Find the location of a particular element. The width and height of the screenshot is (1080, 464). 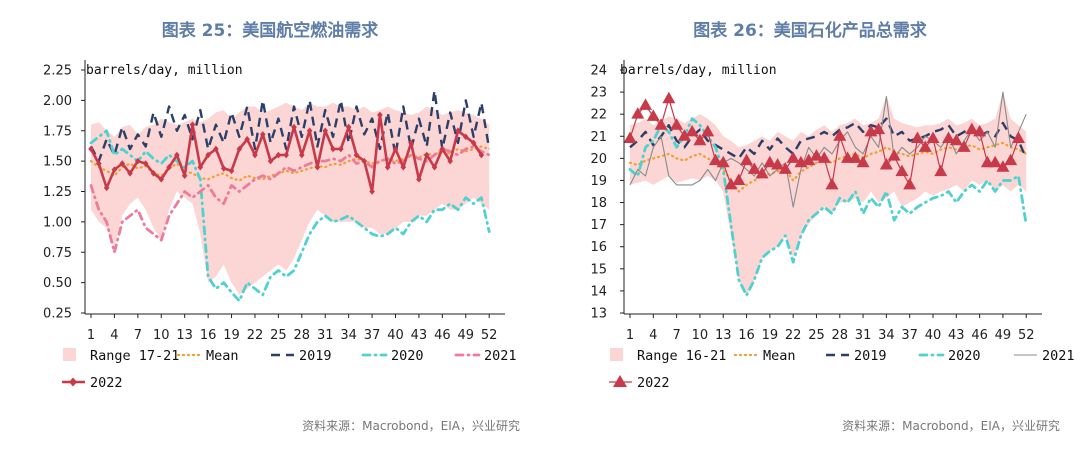

legend-marker is located at coordinates (73, 382).